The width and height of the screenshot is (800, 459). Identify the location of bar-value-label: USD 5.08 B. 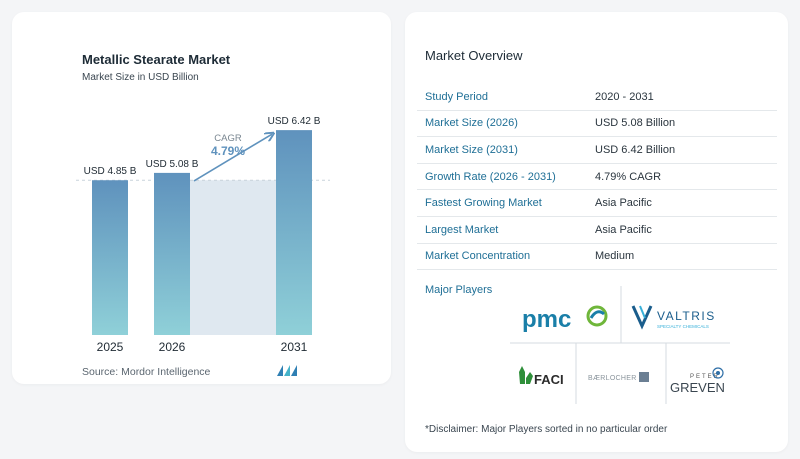
(172, 164).